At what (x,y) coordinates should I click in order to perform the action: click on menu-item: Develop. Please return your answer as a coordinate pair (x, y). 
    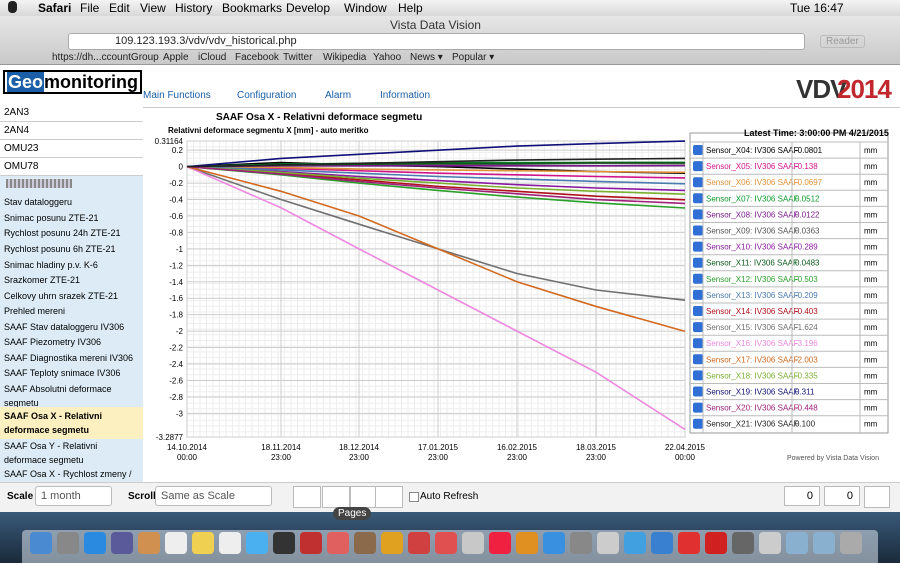
    Looking at the image, I should click on (308, 8).